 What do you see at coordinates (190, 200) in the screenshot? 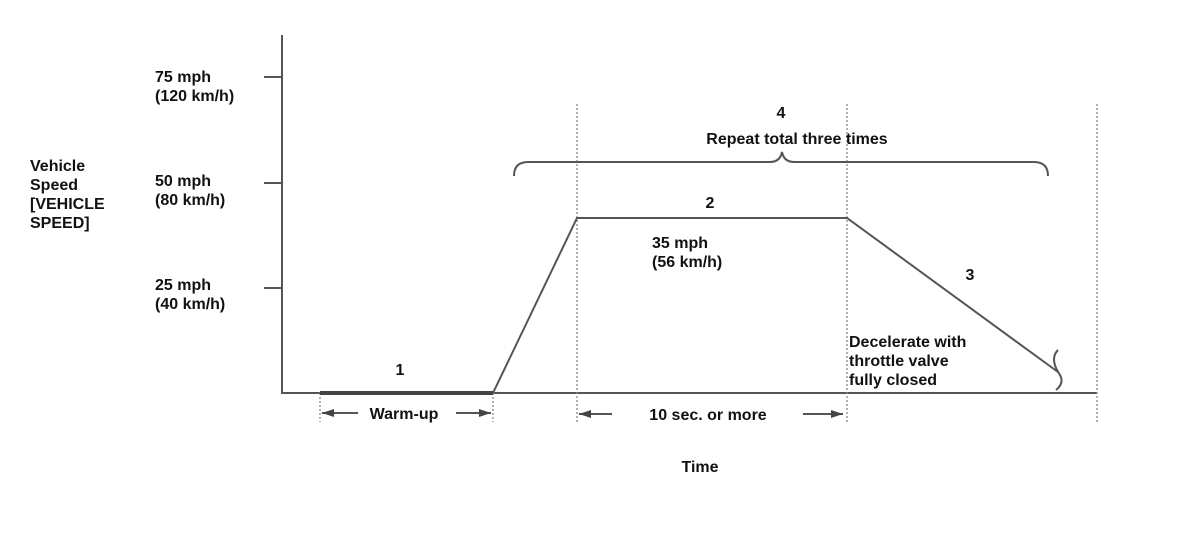
I see `y-tick-label-50-kmh: (80 km/h)` at bounding box center [190, 200].